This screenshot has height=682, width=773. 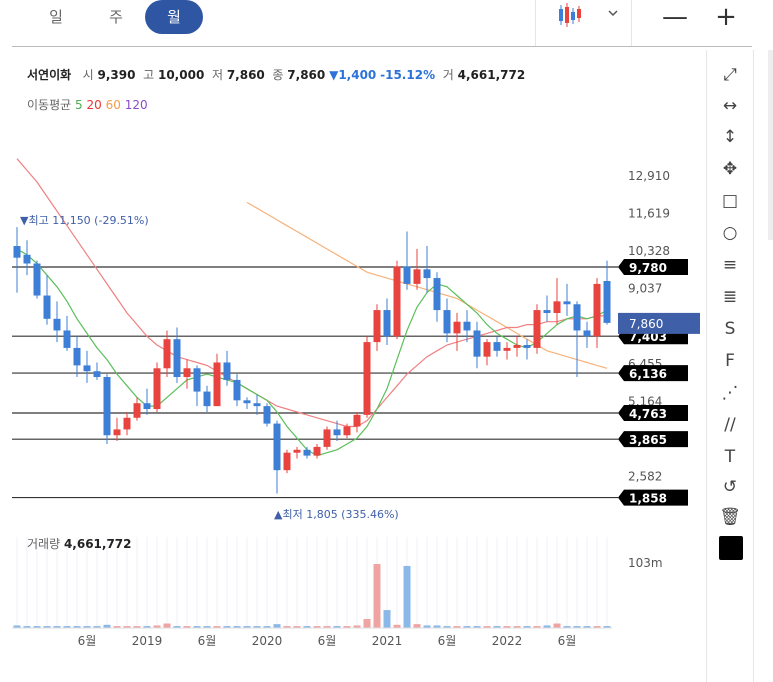 What do you see at coordinates (730, 487) in the screenshot?
I see `undo-icon: ↺` at bounding box center [730, 487].